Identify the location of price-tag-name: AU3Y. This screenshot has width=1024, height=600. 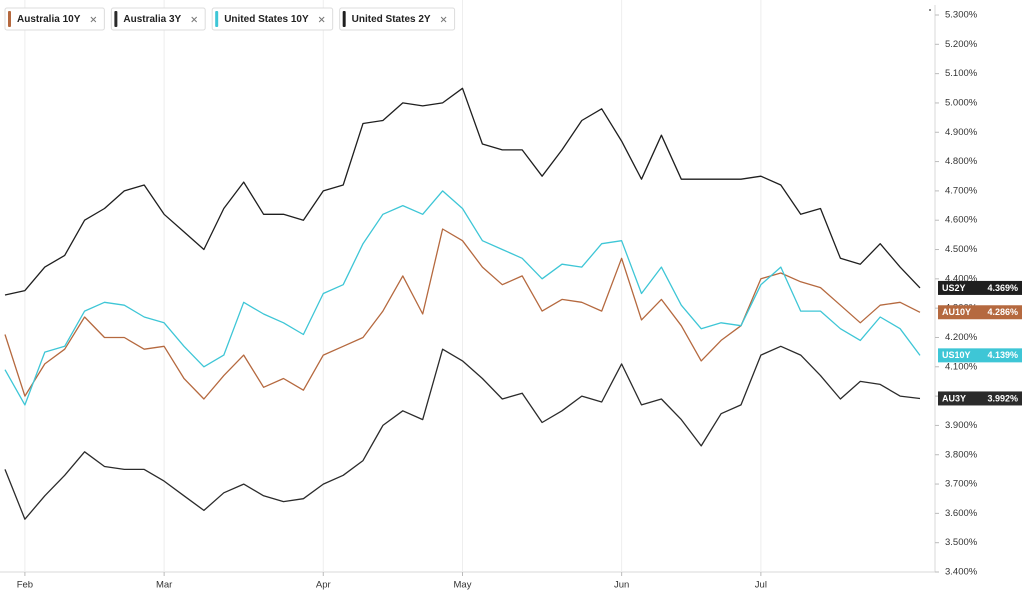
(954, 398).